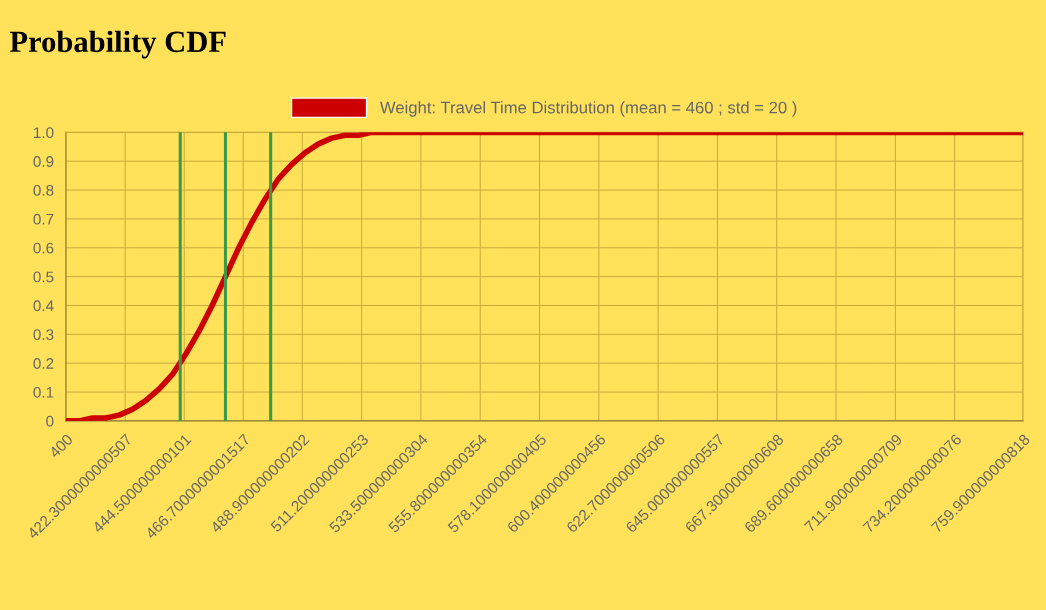 The width and height of the screenshot is (1046, 610). I want to click on chart-title: Probability CDF, so click(117, 44).